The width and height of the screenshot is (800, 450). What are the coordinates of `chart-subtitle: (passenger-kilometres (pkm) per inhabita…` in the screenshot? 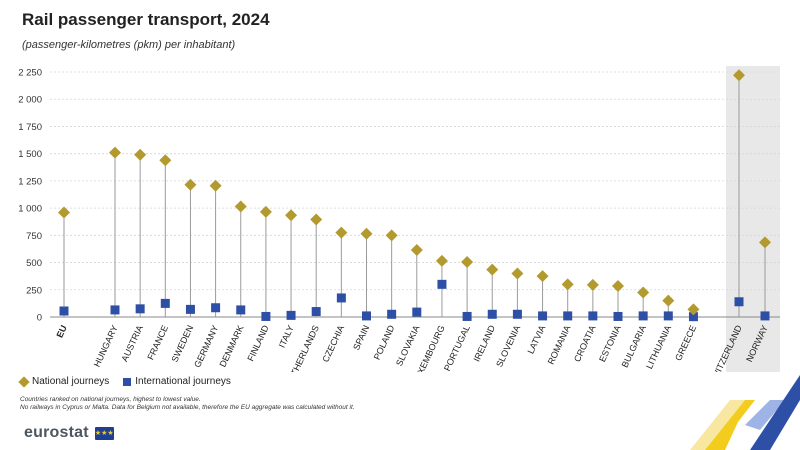 It's located at (129, 45).